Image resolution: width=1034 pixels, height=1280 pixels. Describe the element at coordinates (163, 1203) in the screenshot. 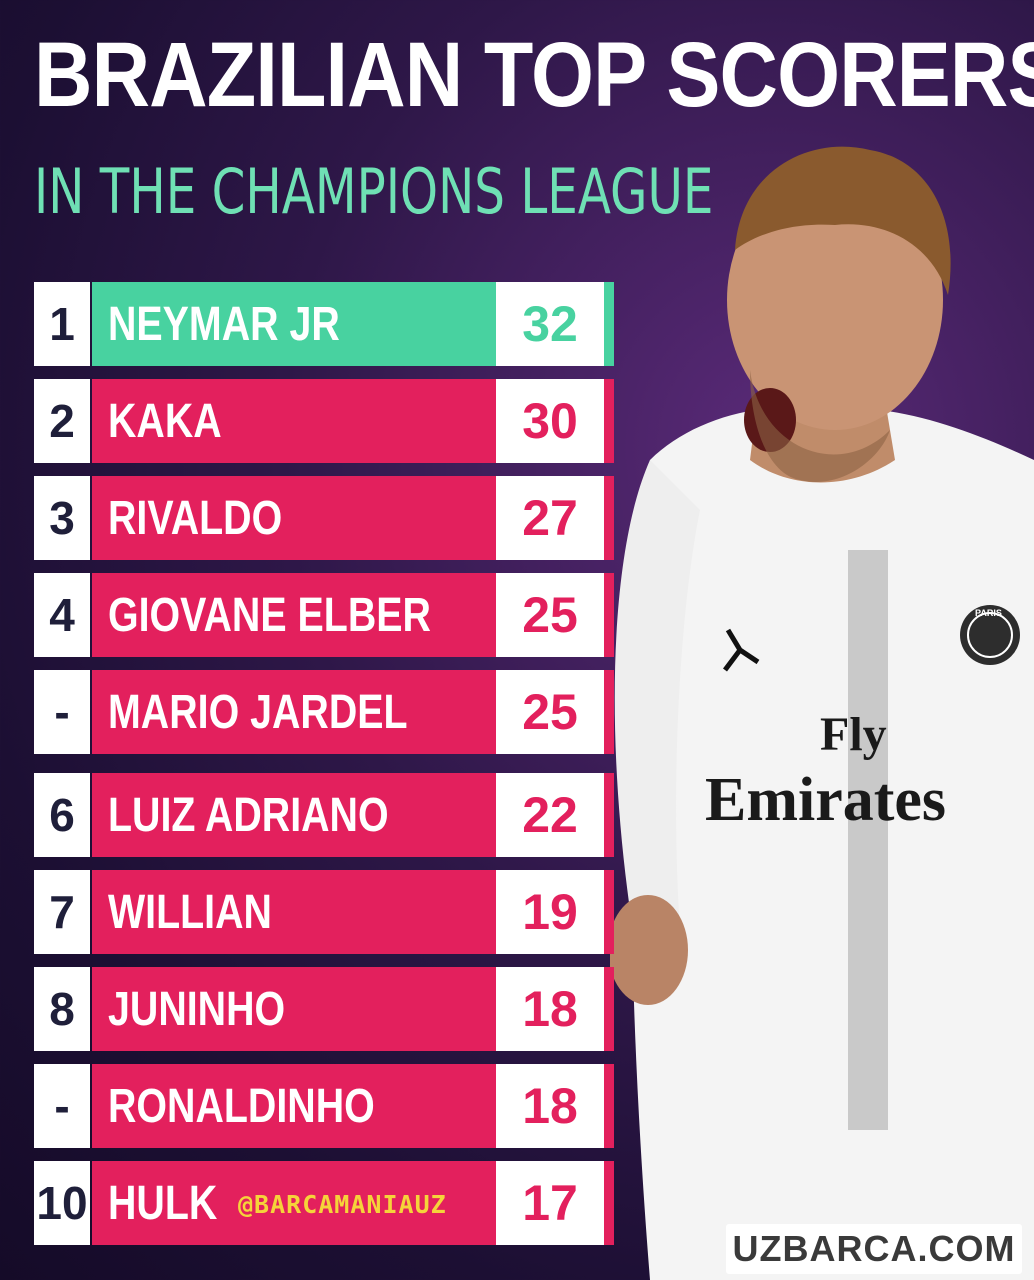

I see `scorer-name: HULK` at that location.